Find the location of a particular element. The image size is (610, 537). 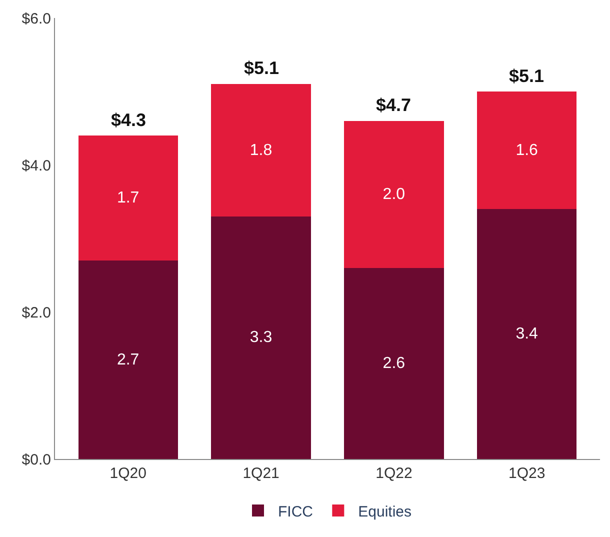

legend-label: Equities is located at coordinates (385, 511).